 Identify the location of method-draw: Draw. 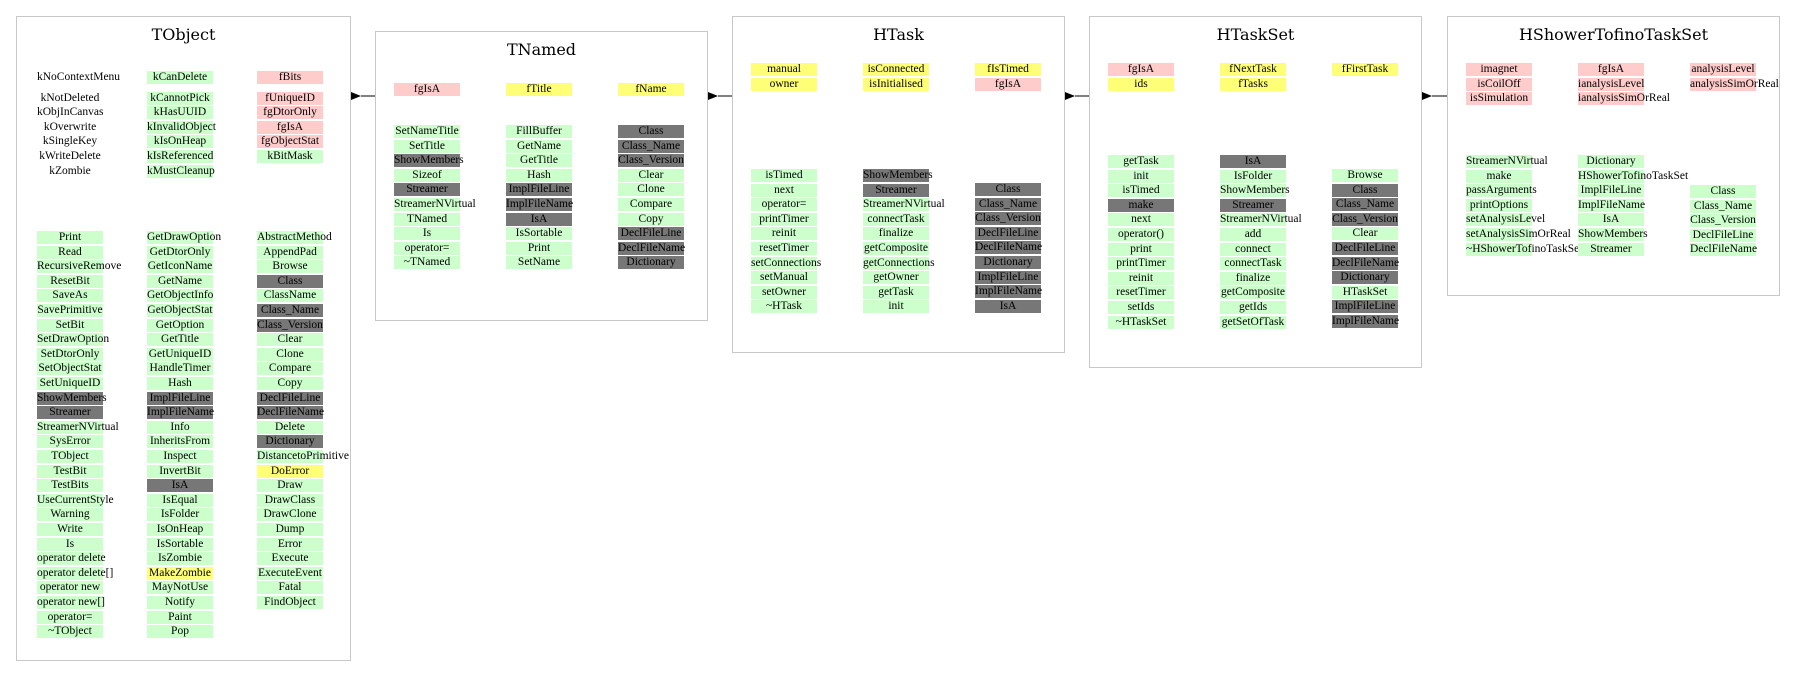
(290, 486).